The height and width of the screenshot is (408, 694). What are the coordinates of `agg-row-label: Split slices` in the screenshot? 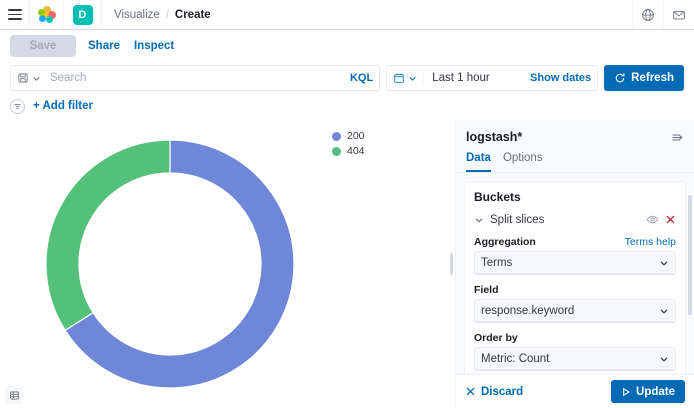 It's located at (517, 219).